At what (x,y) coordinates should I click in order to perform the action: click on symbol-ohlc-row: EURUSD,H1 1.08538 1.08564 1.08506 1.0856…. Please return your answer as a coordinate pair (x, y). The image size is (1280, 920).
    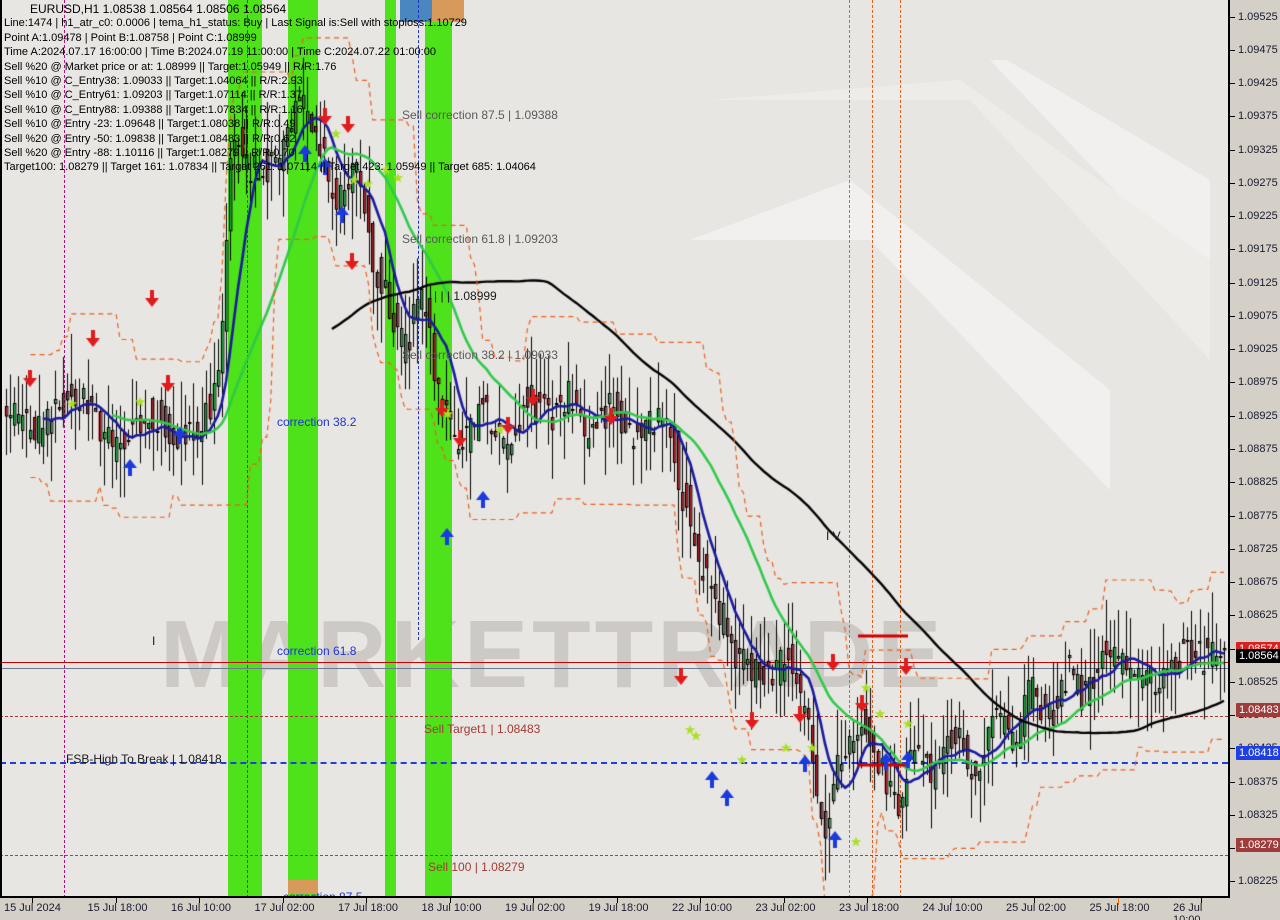
    Looking at the image, I should click on (158, 9).